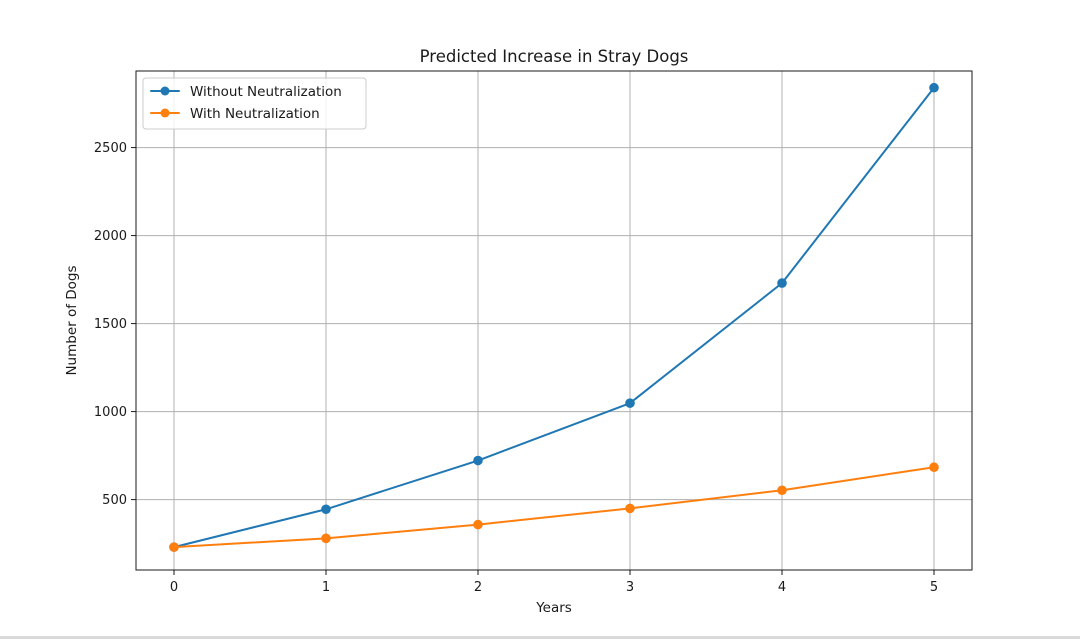 This screenshot has width=1080, height=643. What do you see at coordinates (165, 91) in the screenshot?
I see `legend-marker-without-neutralization` at bounding box center [165, 91].